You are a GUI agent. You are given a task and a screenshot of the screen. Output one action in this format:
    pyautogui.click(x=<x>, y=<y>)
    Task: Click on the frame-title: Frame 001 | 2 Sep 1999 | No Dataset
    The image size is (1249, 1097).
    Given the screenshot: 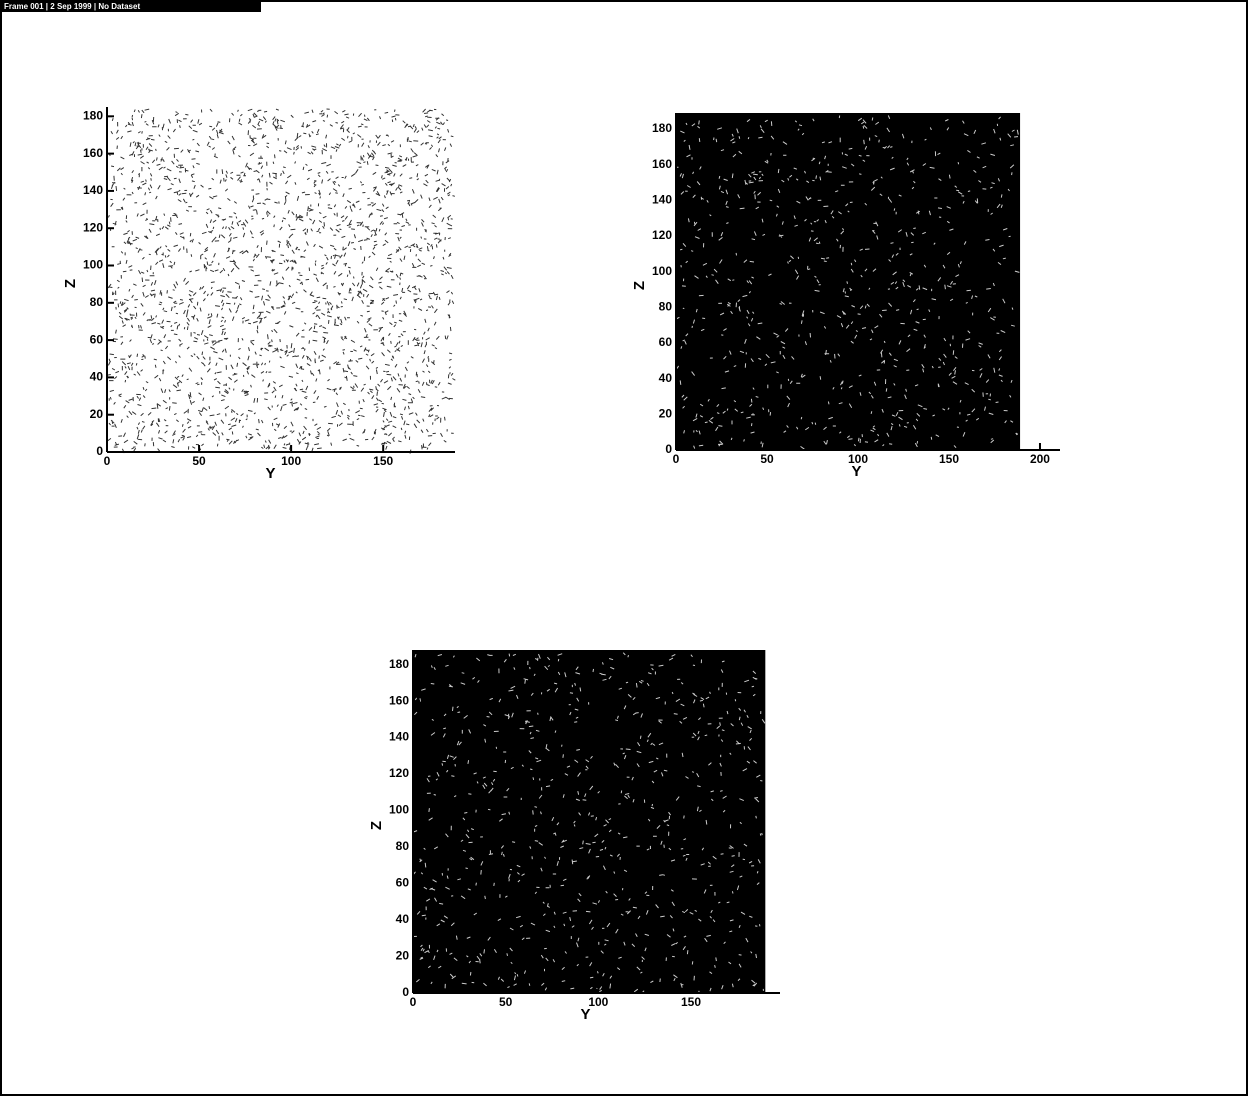 What is the action you would take?
    pyautogui.click(x=72, y=6)
    